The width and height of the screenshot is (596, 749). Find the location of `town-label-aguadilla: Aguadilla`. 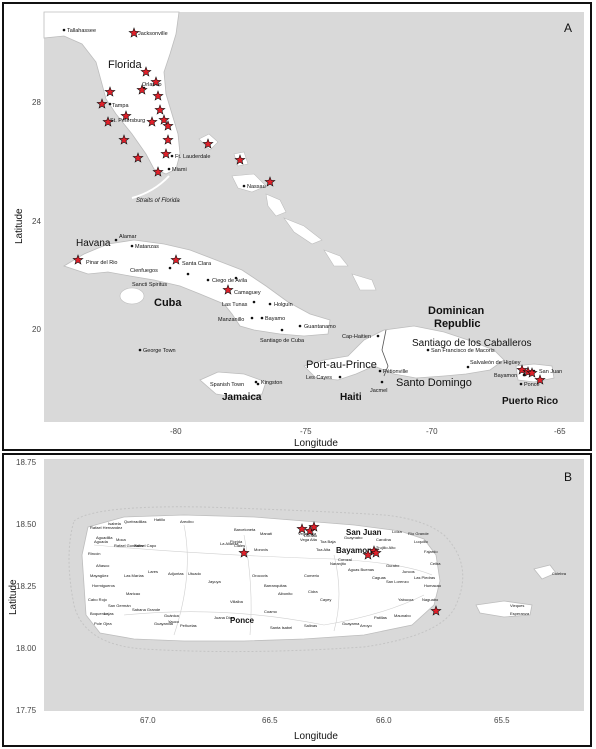

town-label-aguadilla: Aguadilla is located at coordinates (104, 537).